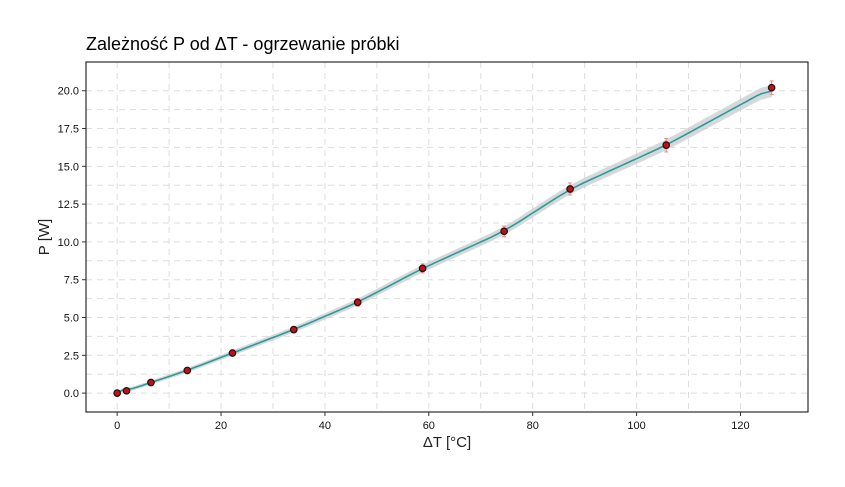  I want to click on chart-title: Zależność P od ΔT - ogrzewanie próbki, so click(243, 44).